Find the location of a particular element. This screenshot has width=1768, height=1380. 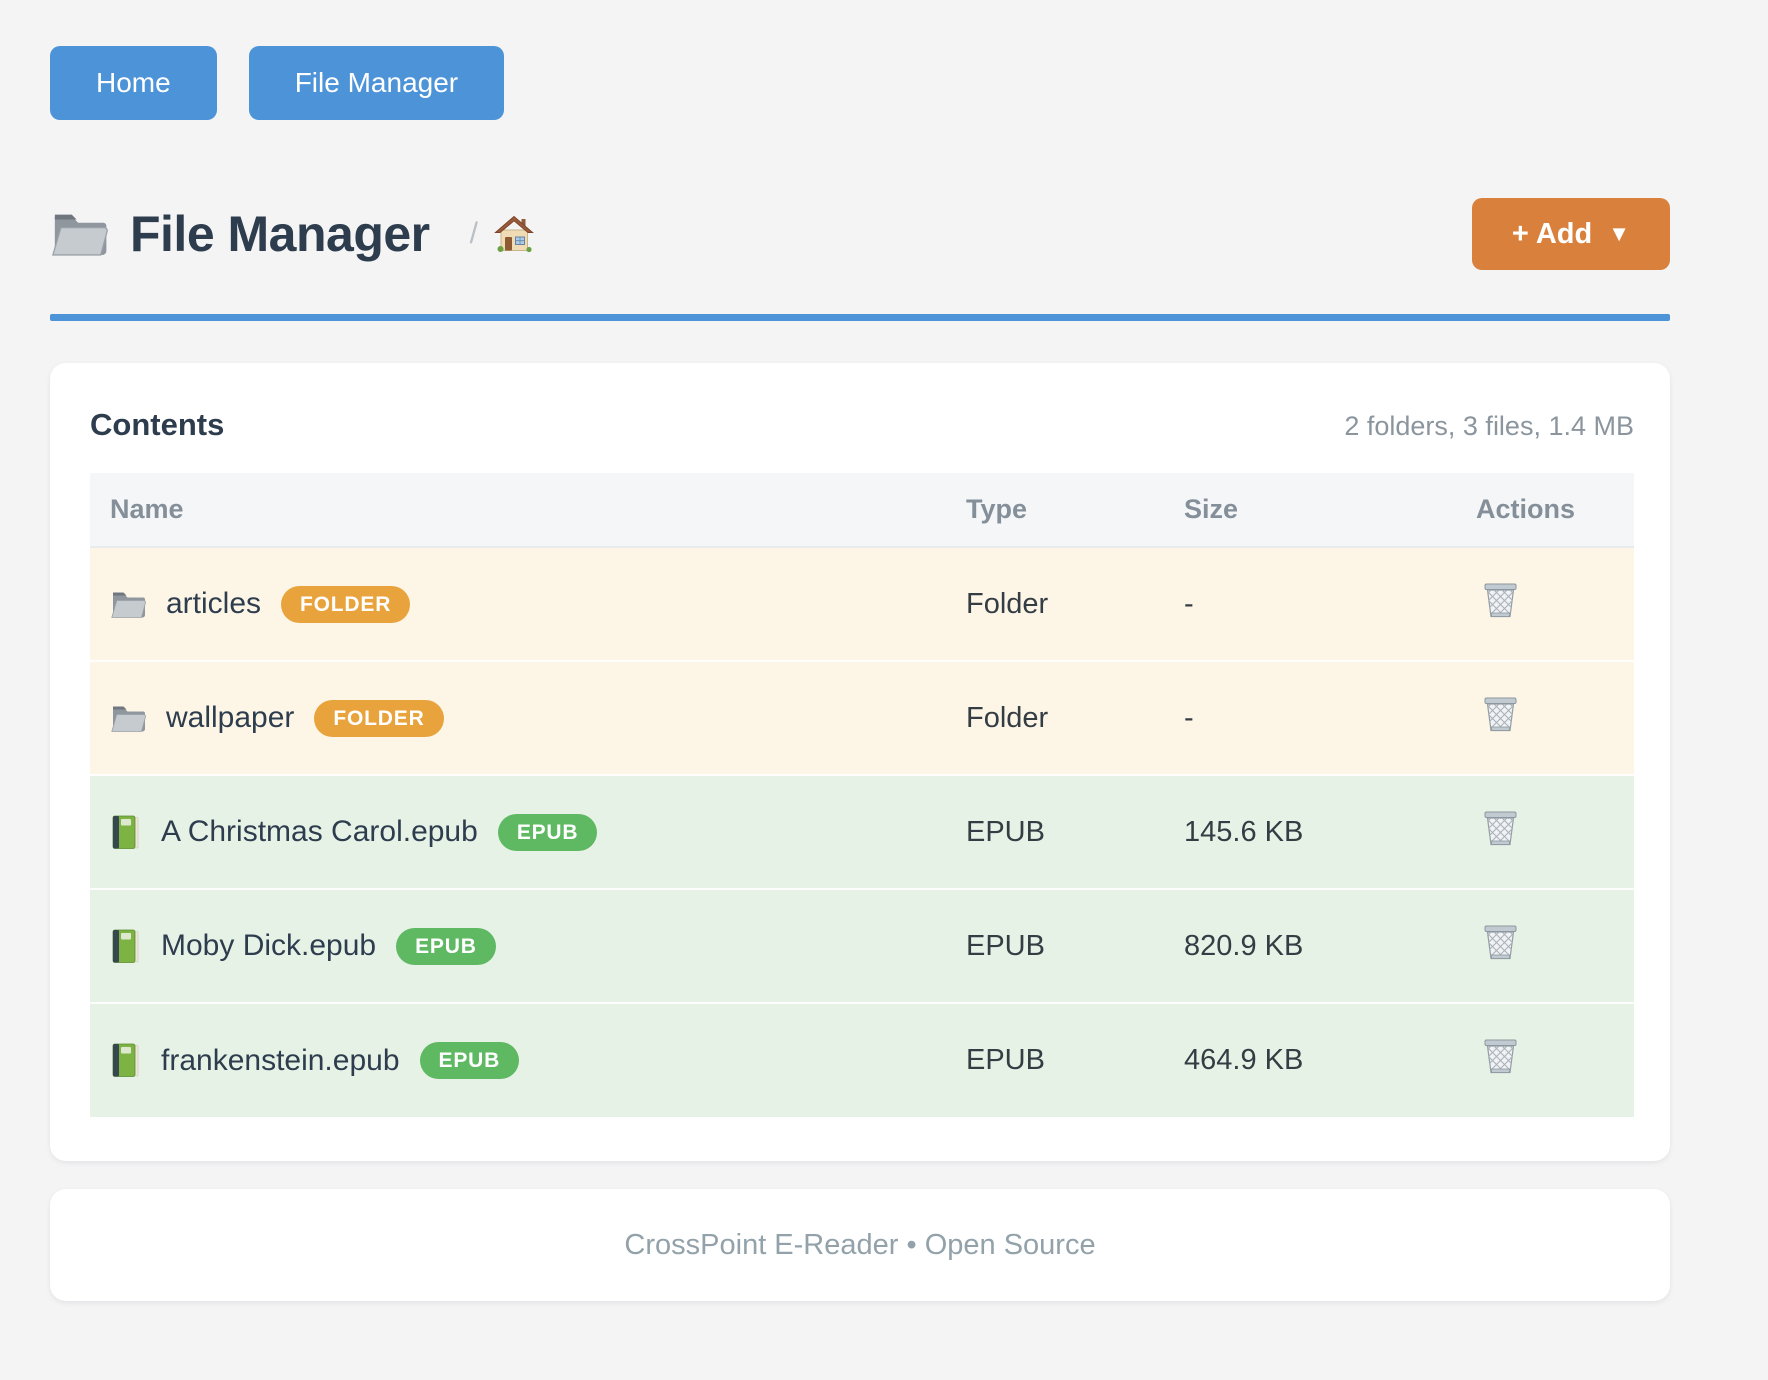

nav-home-button: Home is located at coordinates (133, 83).